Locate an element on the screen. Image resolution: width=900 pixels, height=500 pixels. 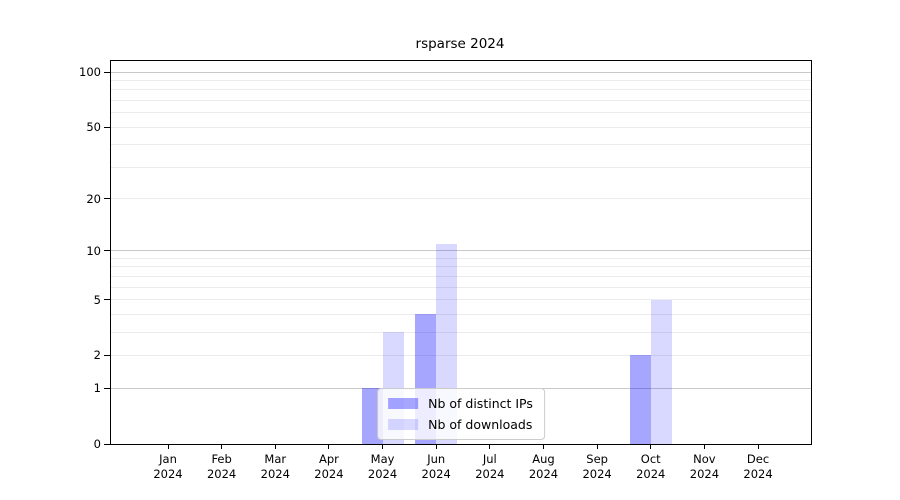
x-tick-label: Jul 2024 is located at coordinates (490, 467).